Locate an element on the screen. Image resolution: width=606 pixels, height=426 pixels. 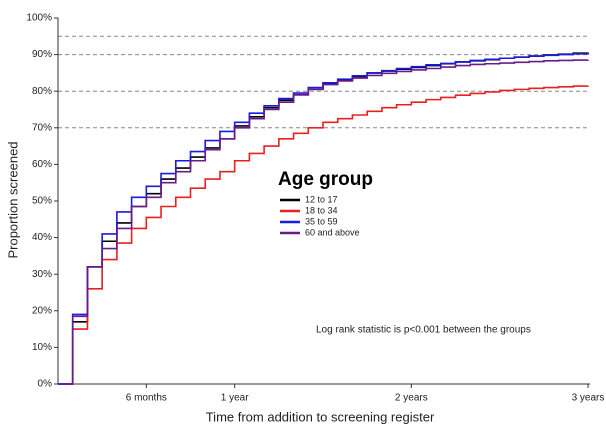
legend-label: 35 to 59 is located at coordinates (321, 221).